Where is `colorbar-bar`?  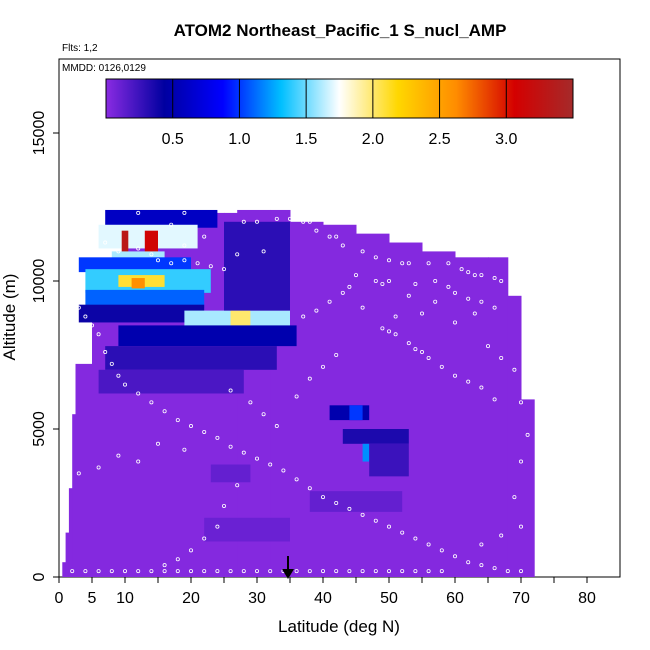
colorbar-bar is located at coordinates (339, 98).